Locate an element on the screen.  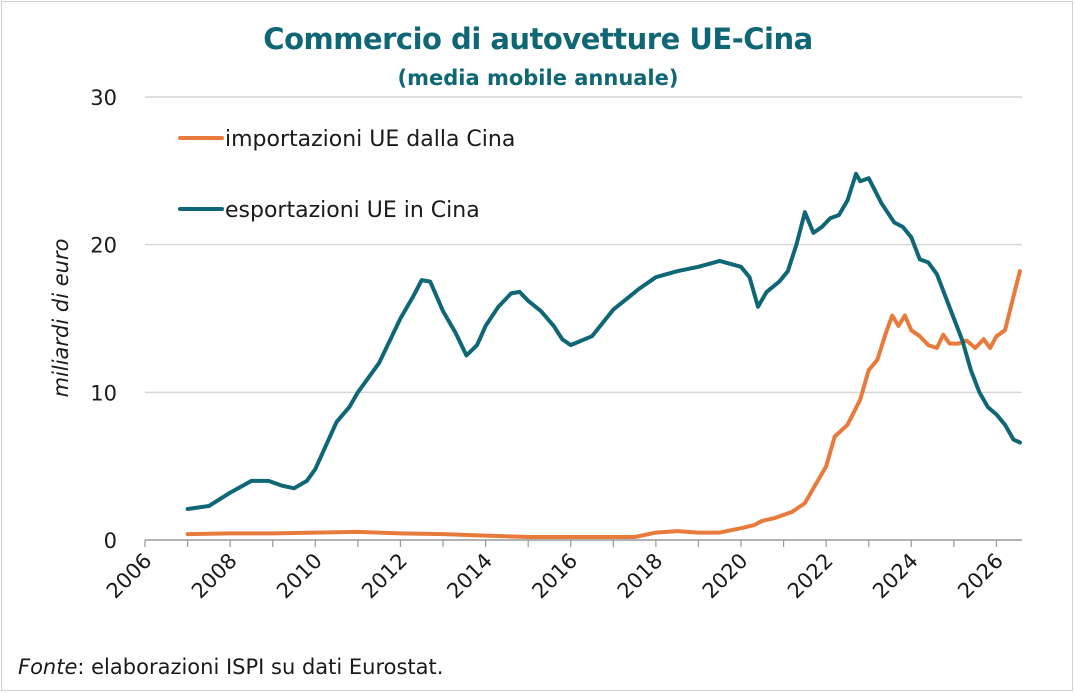
x-tick-label-2024: 2024 is located at coordinates (895, 576).